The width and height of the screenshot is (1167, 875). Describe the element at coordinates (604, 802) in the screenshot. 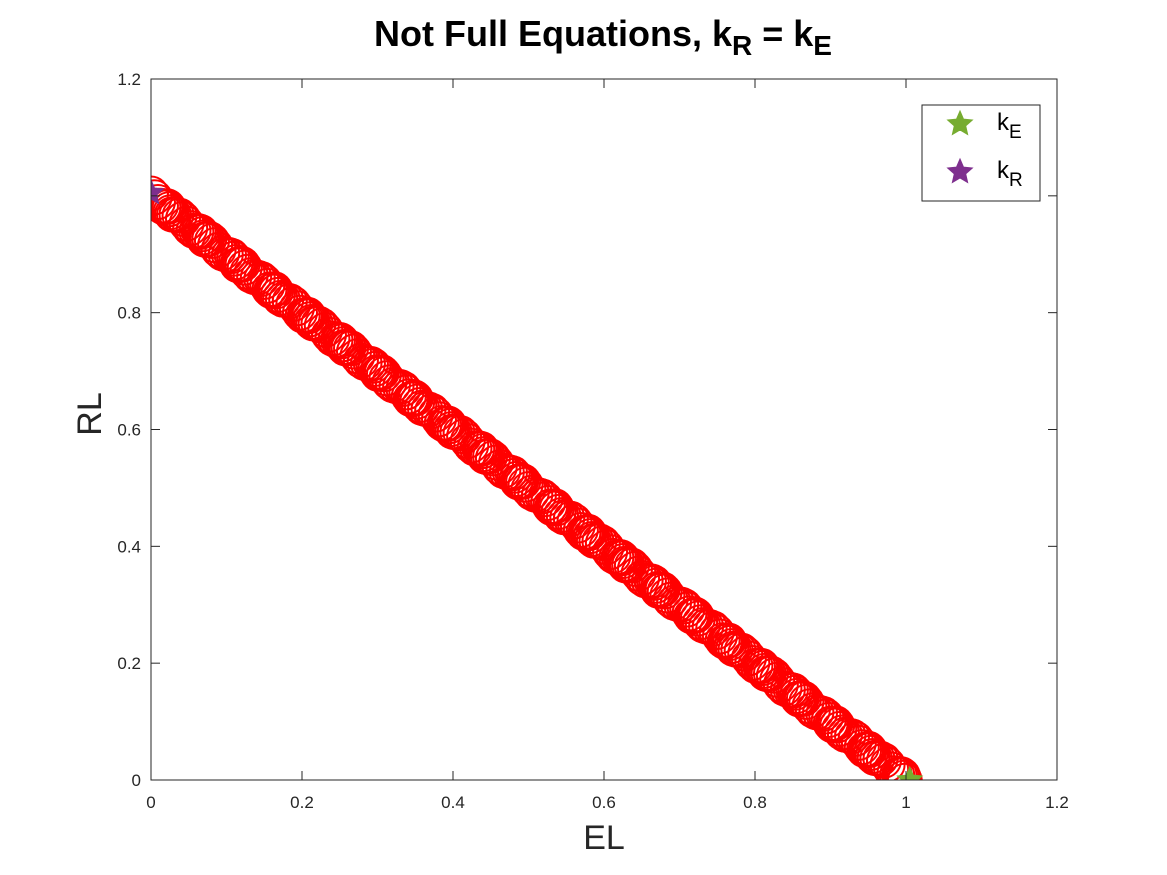

I see `x-tick-label: 0.6` at that location.